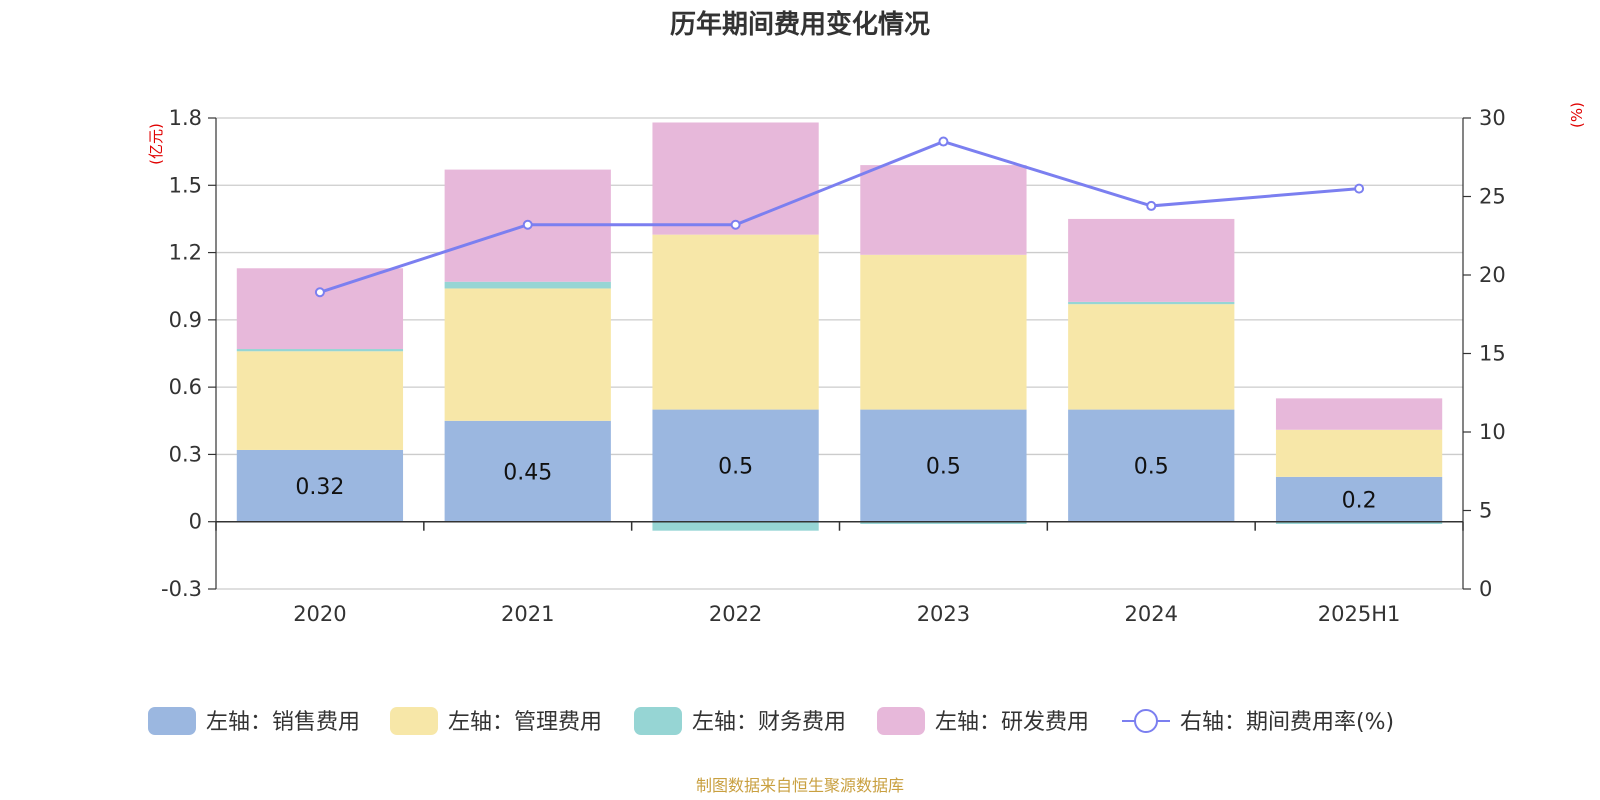 This screenshot has width=1600, height=800. Describe the element at coordinates (1151, 260) in the screenshot. I see `bar-4-2024` at that location.